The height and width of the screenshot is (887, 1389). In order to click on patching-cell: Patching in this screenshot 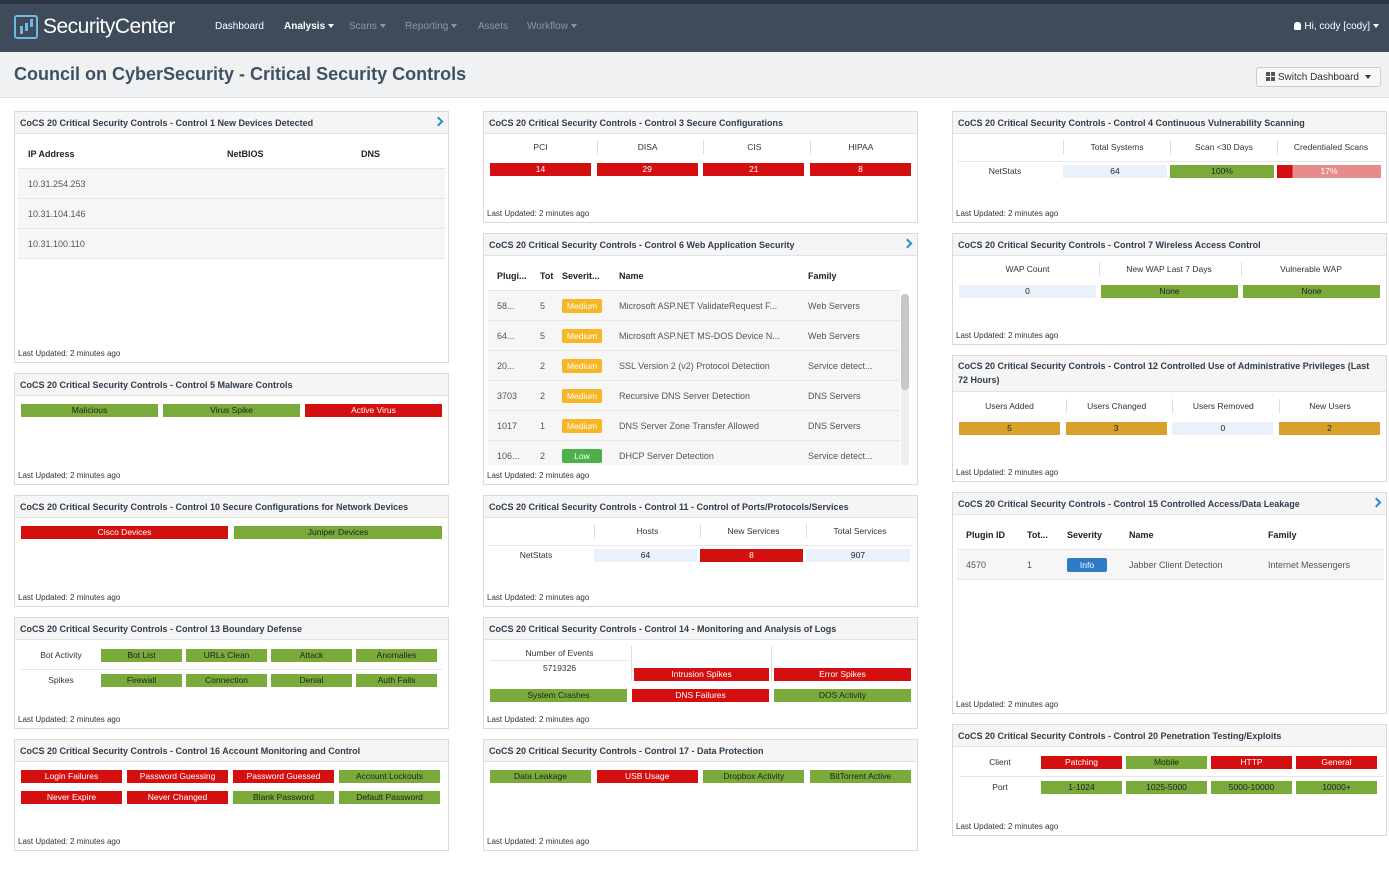, I will do `click(1081, 762)`.